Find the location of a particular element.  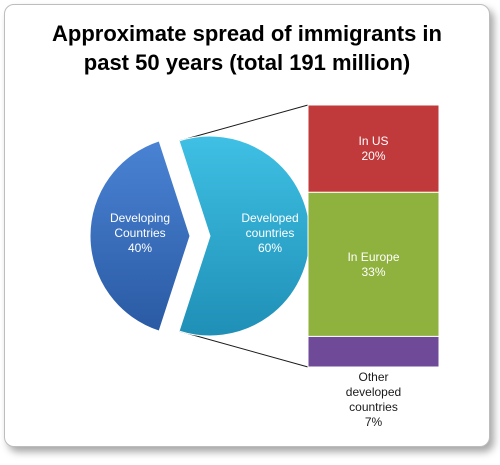

pie-slice-developing is located at coordinates (140, 236).